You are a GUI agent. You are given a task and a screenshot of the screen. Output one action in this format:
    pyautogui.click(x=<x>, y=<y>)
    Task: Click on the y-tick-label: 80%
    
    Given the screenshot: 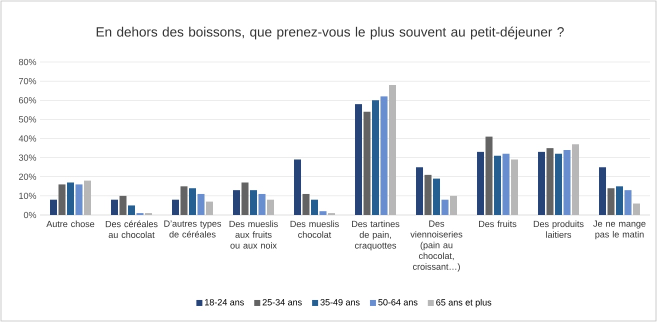 What is the action you would take?
    pyautogui.click(x=27, y=62)
    